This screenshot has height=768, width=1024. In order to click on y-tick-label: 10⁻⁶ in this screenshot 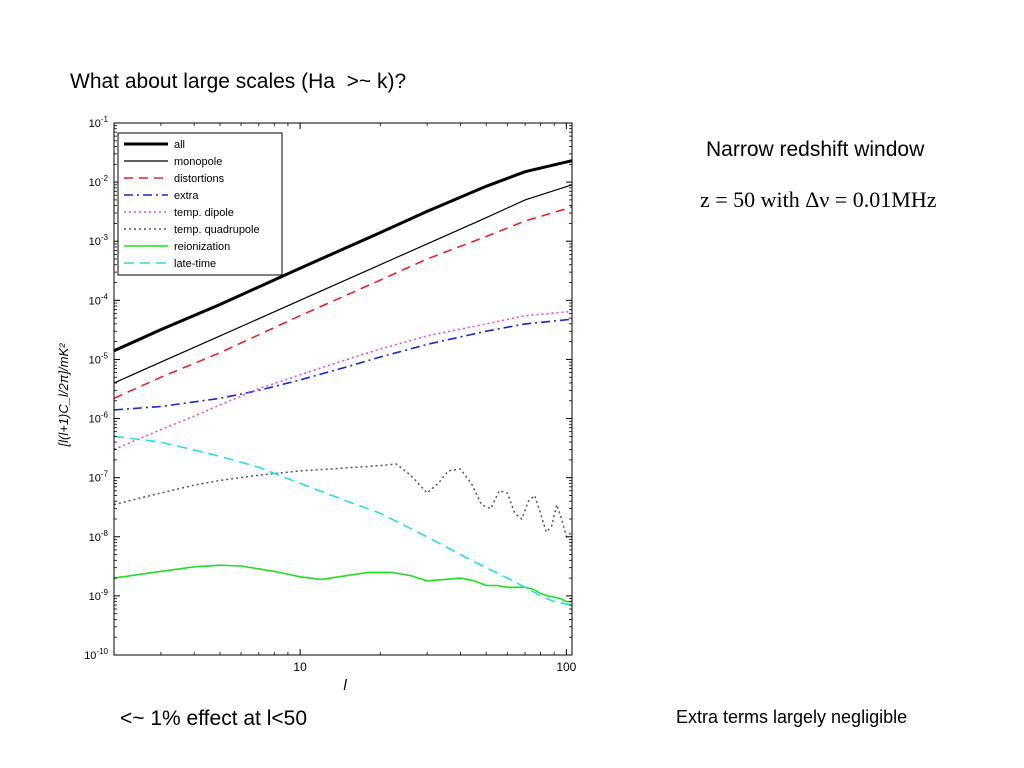, I will do `click(99, 418)`.